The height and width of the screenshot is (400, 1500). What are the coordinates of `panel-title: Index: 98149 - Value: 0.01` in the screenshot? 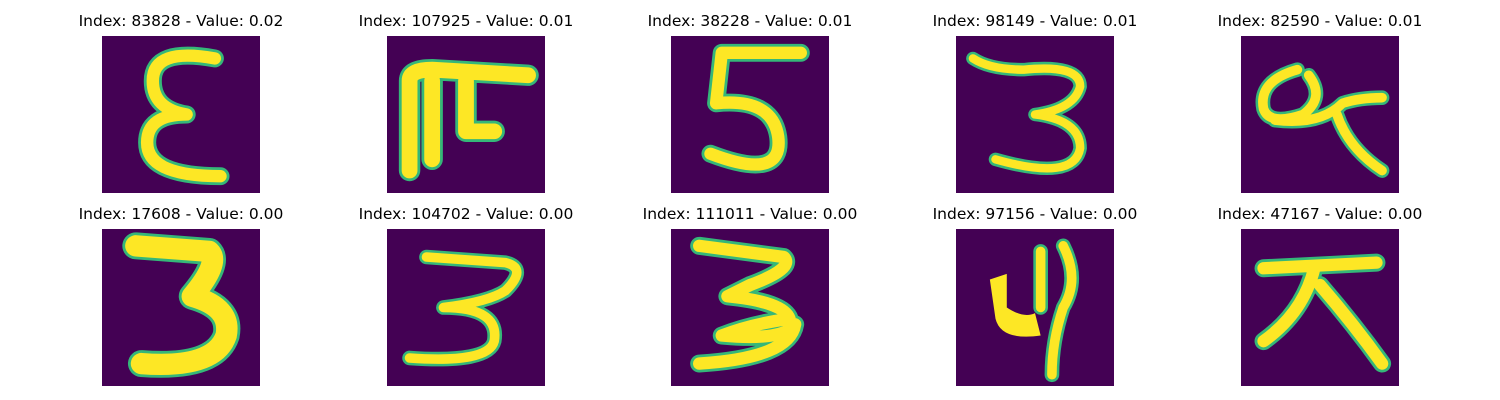 It's located at (1035, 21).